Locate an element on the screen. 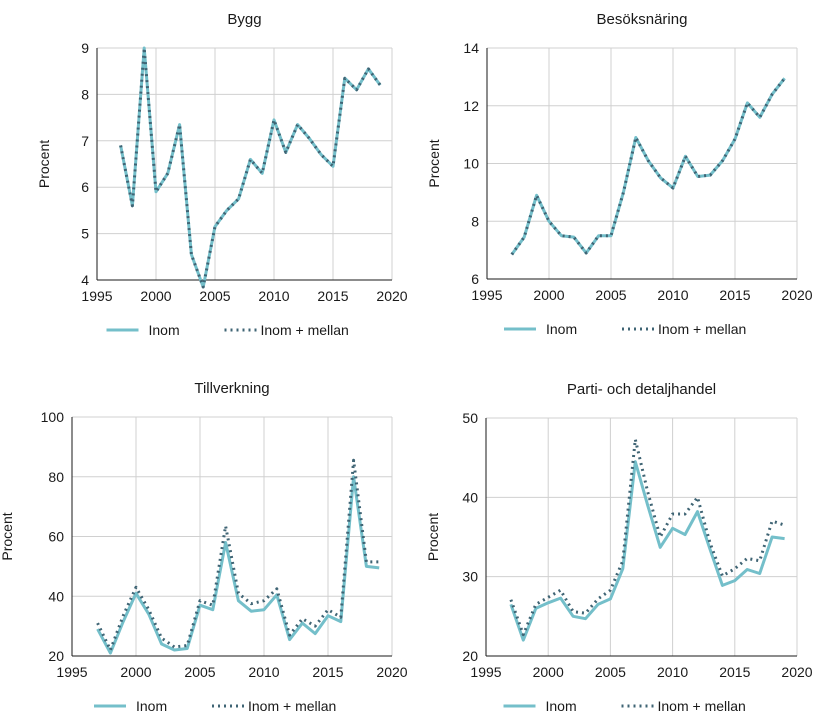  y-tick-label: 30 is located at coordinates (470, 577).